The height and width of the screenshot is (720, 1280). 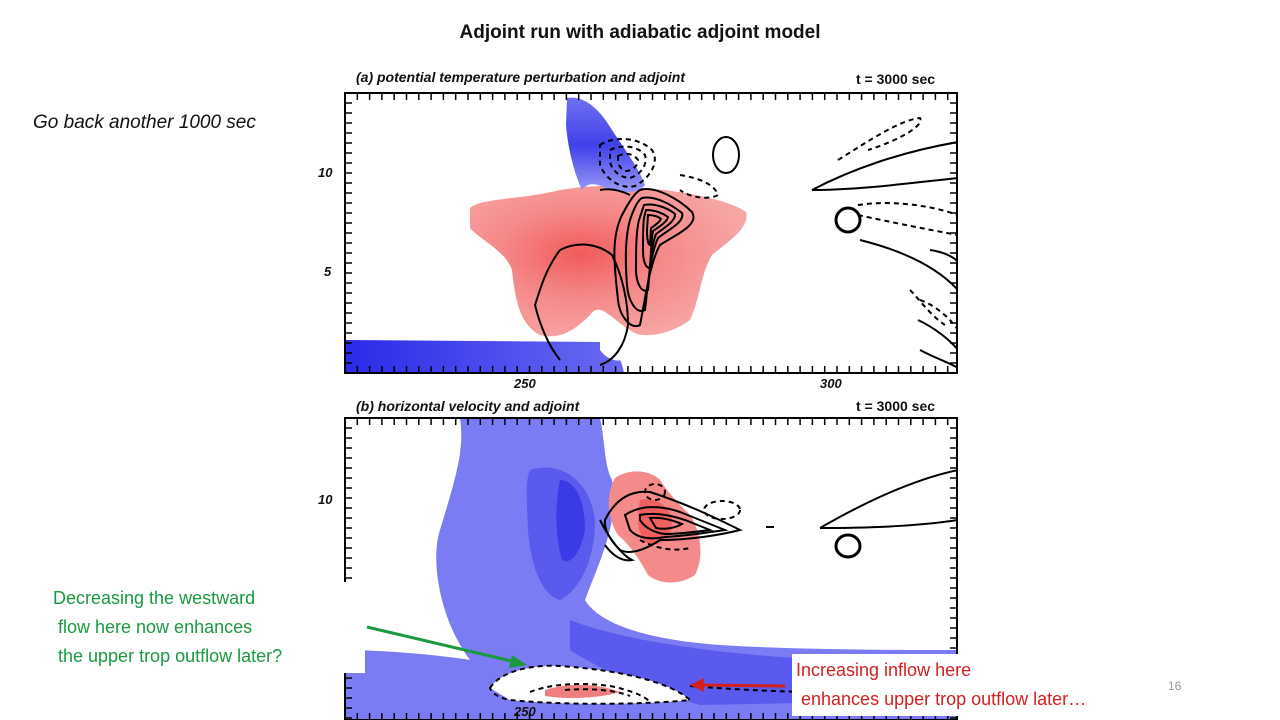 I want to click on panel-a-xtick-250: 250, so click(x=525, y=383).